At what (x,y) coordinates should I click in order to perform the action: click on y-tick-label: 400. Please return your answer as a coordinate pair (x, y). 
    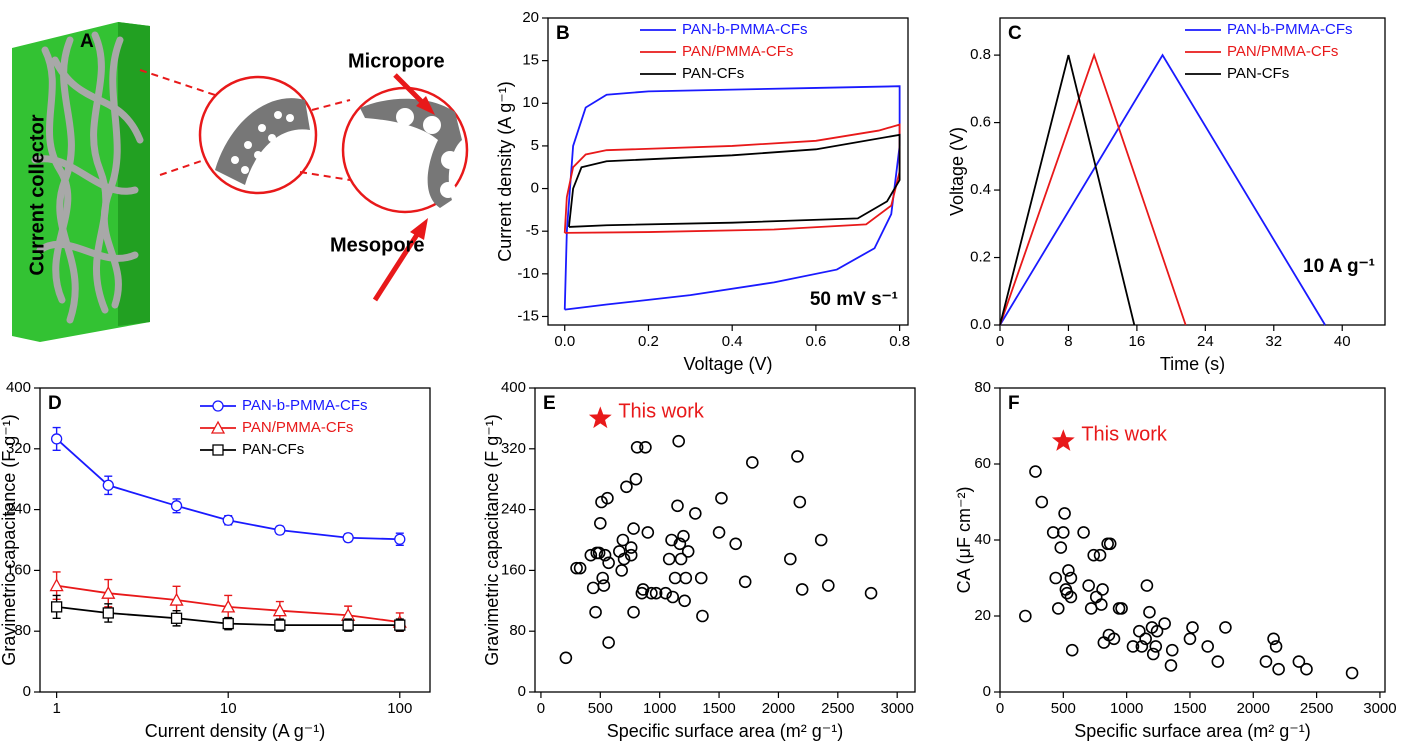
    Looking at the image, I should click on (513, 387).